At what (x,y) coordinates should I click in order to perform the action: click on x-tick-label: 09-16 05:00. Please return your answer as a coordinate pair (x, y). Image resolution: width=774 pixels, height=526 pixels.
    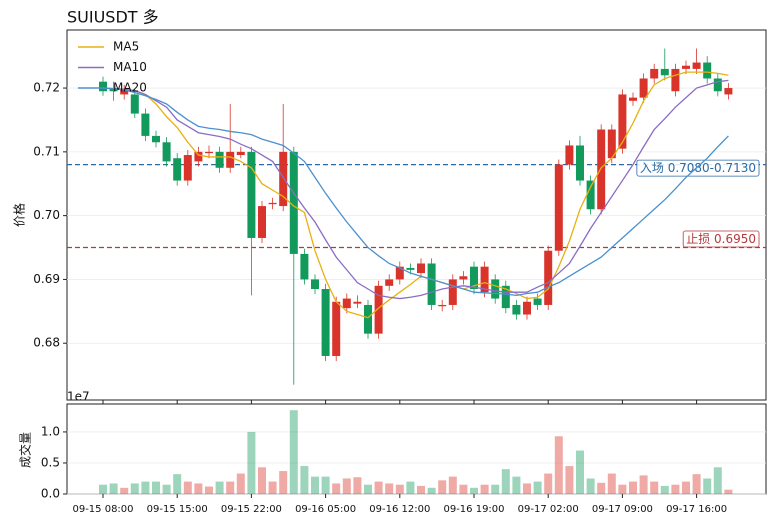
    Looking at the image, I should click on (325, 509).